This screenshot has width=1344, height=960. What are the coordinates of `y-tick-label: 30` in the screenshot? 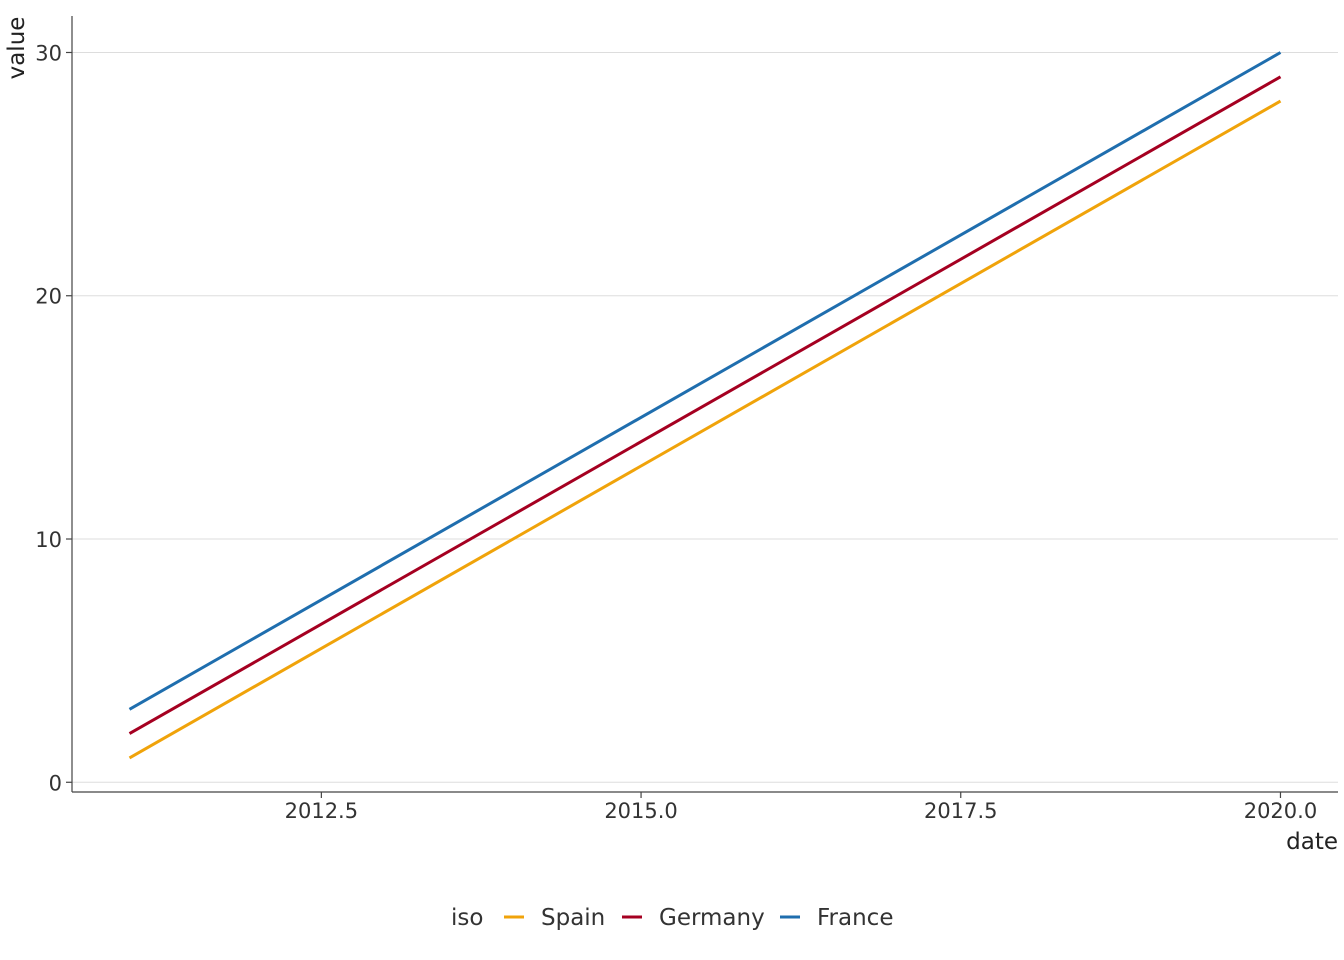 It's located at (48, 53).